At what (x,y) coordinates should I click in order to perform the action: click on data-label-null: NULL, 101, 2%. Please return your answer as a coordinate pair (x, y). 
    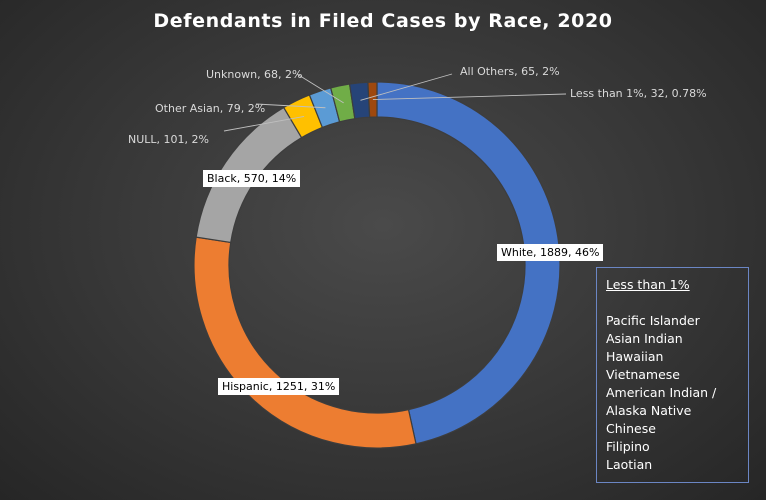
    Looking at the image, I should click on (168, 139).